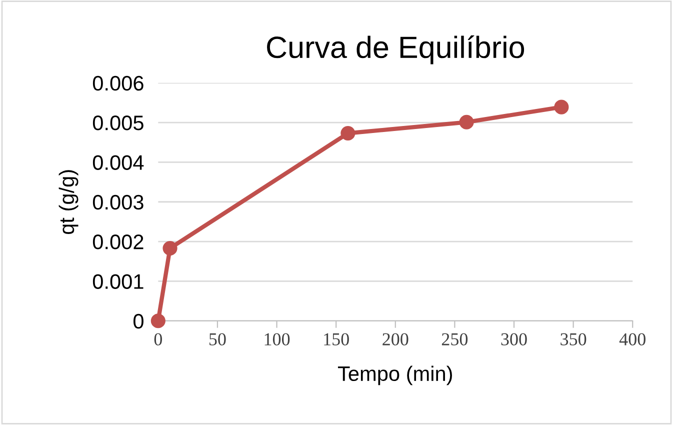 The height and width of the screenshot is (425, 673). What do you see at coordinates (514, 339) in the screenshot?
I see `x-tick-label: 300` at bounding box center [514, 339].